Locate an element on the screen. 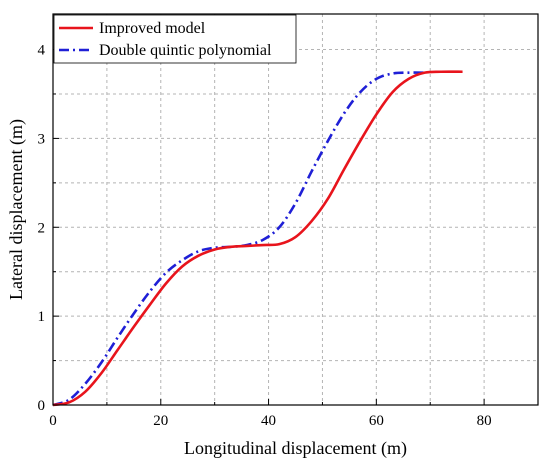  x-tick-label: 20 is located at coordinates (160, 421).